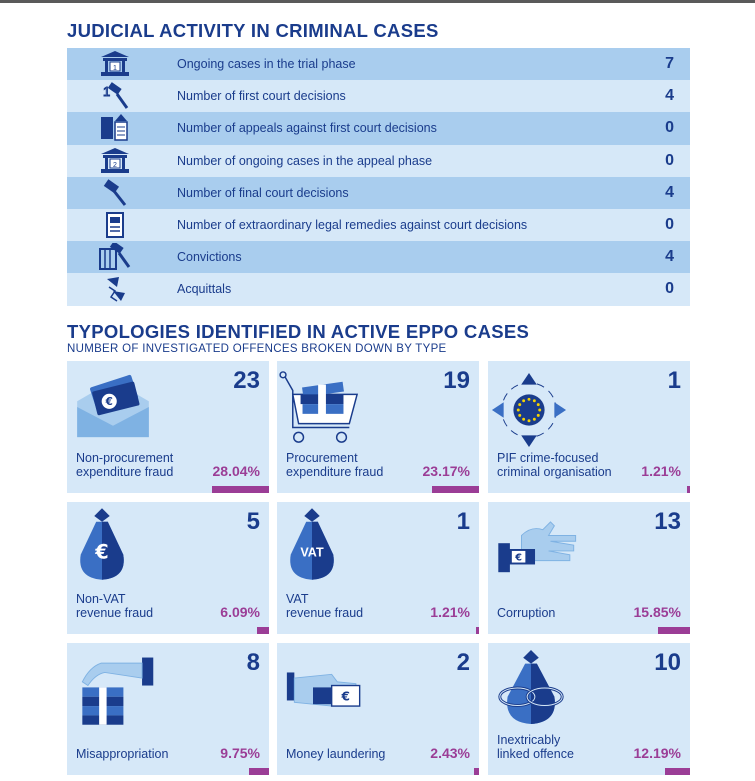  I want to click on top-rule, so click(377, 1).